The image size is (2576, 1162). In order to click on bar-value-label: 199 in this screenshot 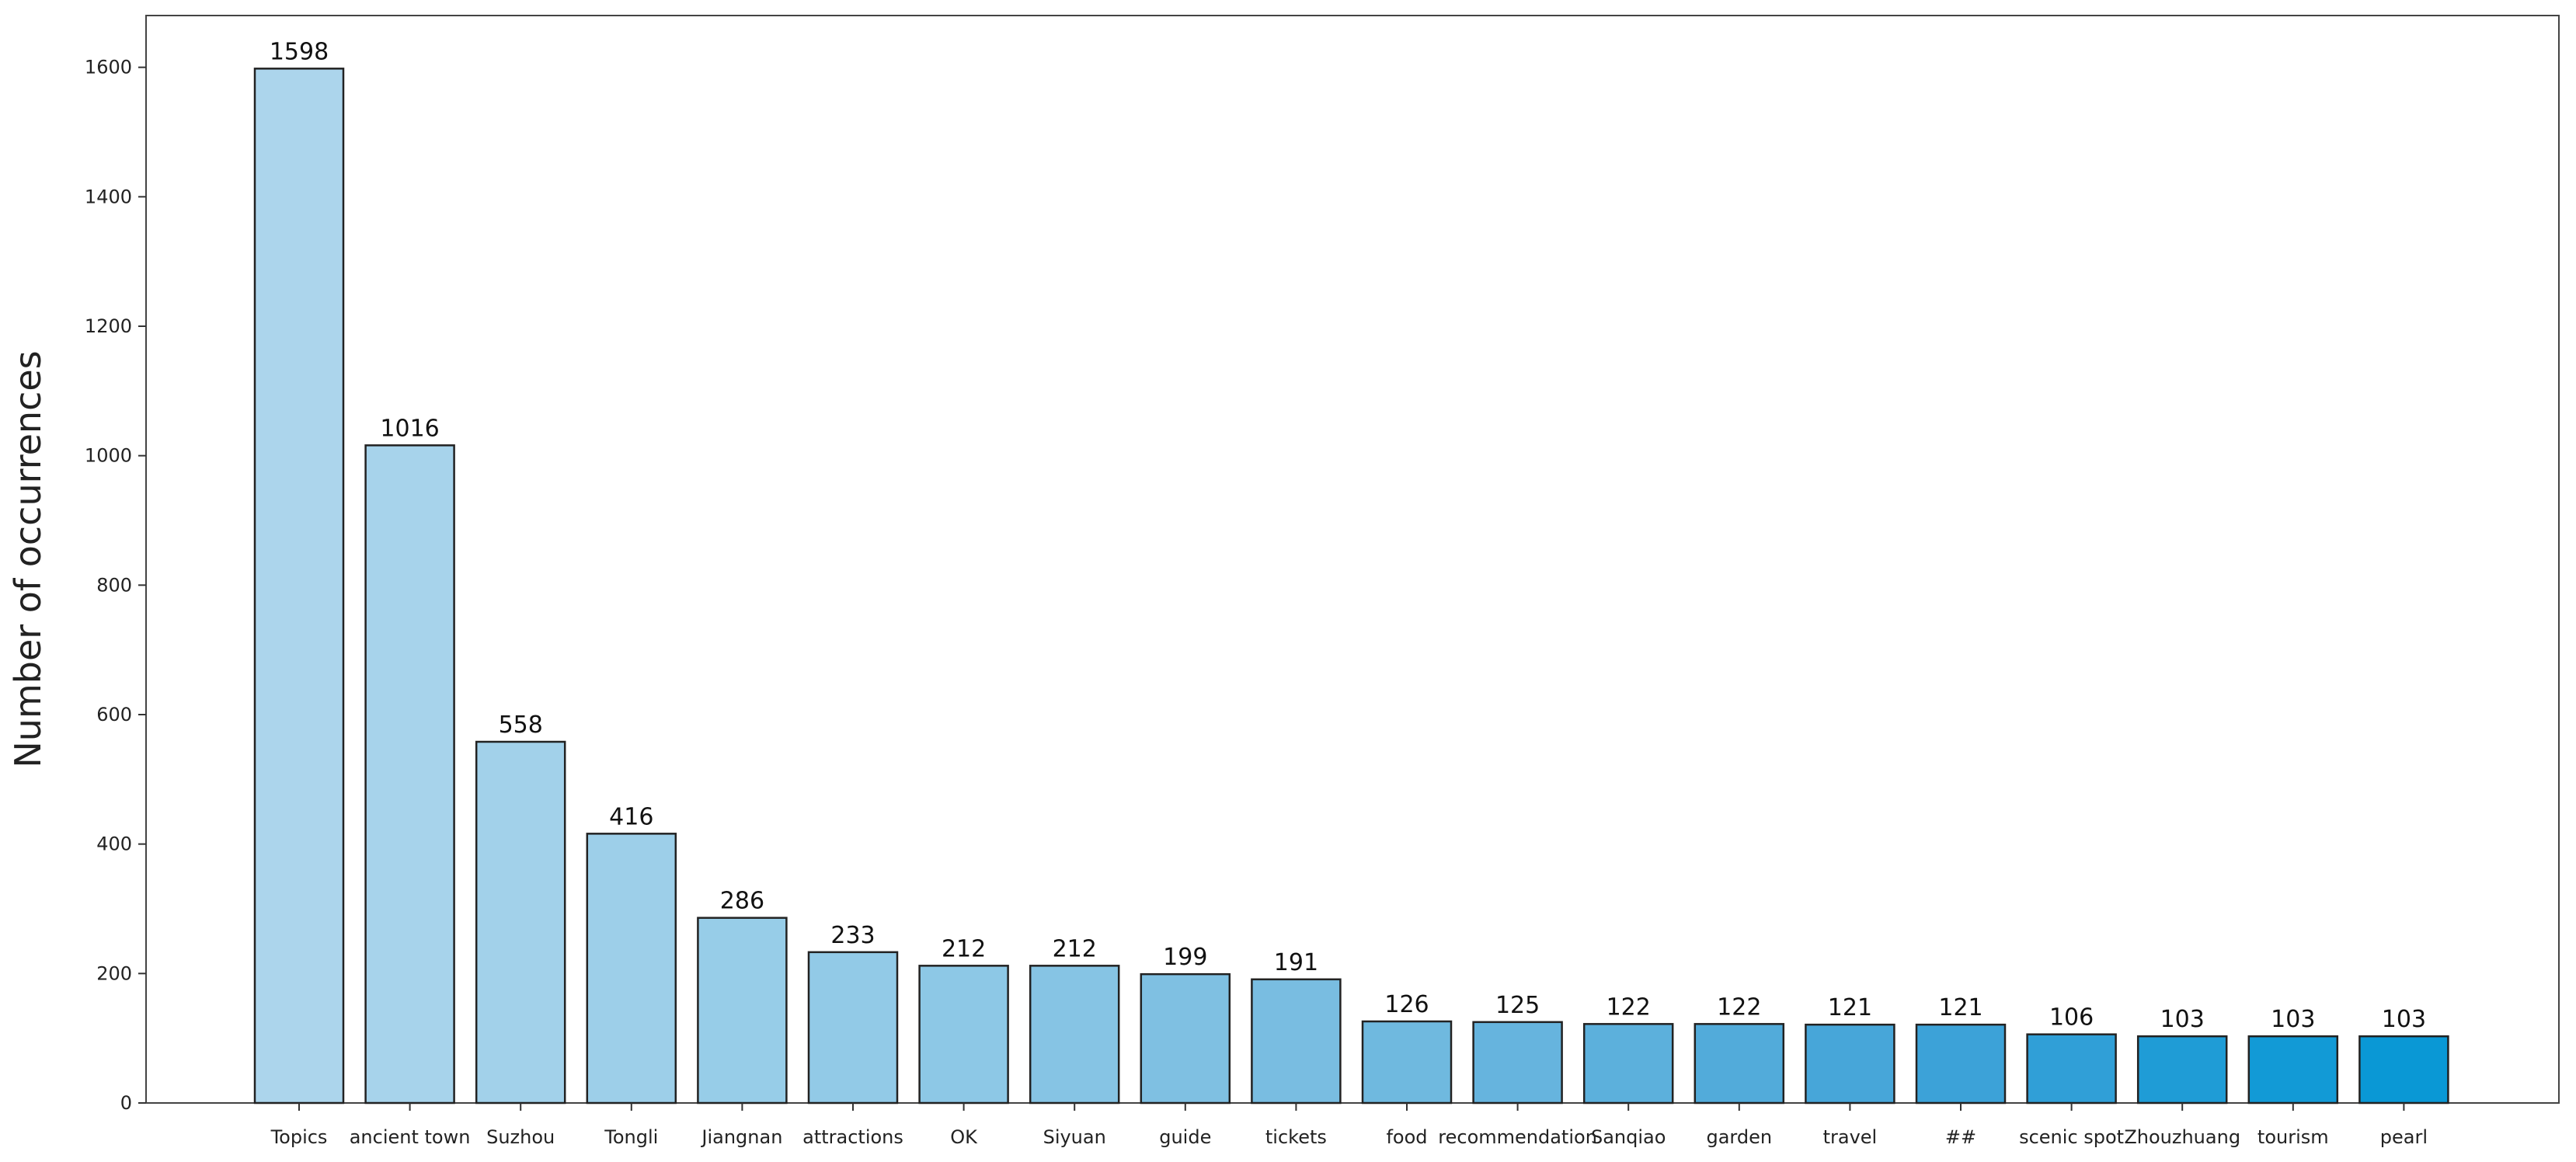, I will do `click(1185, 957)`.